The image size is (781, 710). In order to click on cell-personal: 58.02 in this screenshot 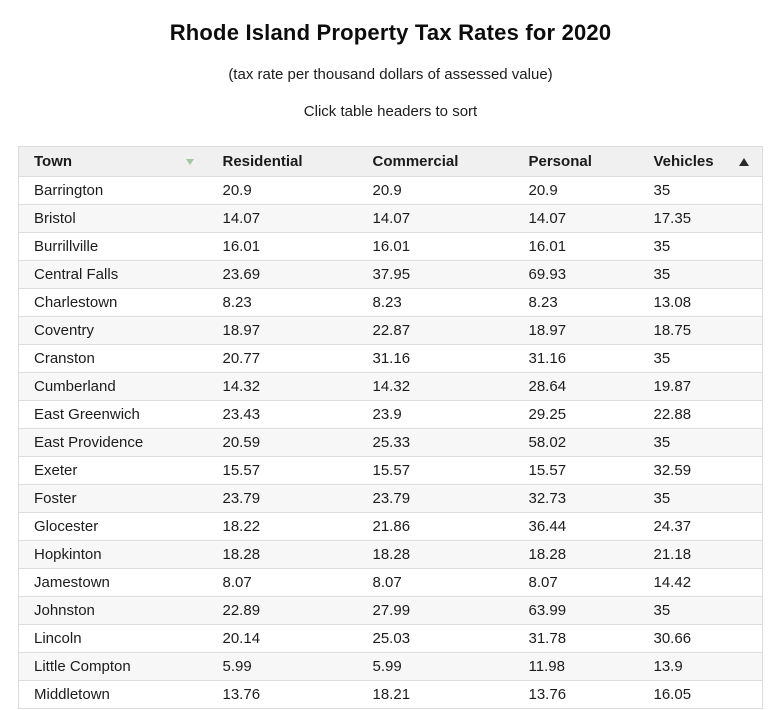, I will do `click(576, 442)`.